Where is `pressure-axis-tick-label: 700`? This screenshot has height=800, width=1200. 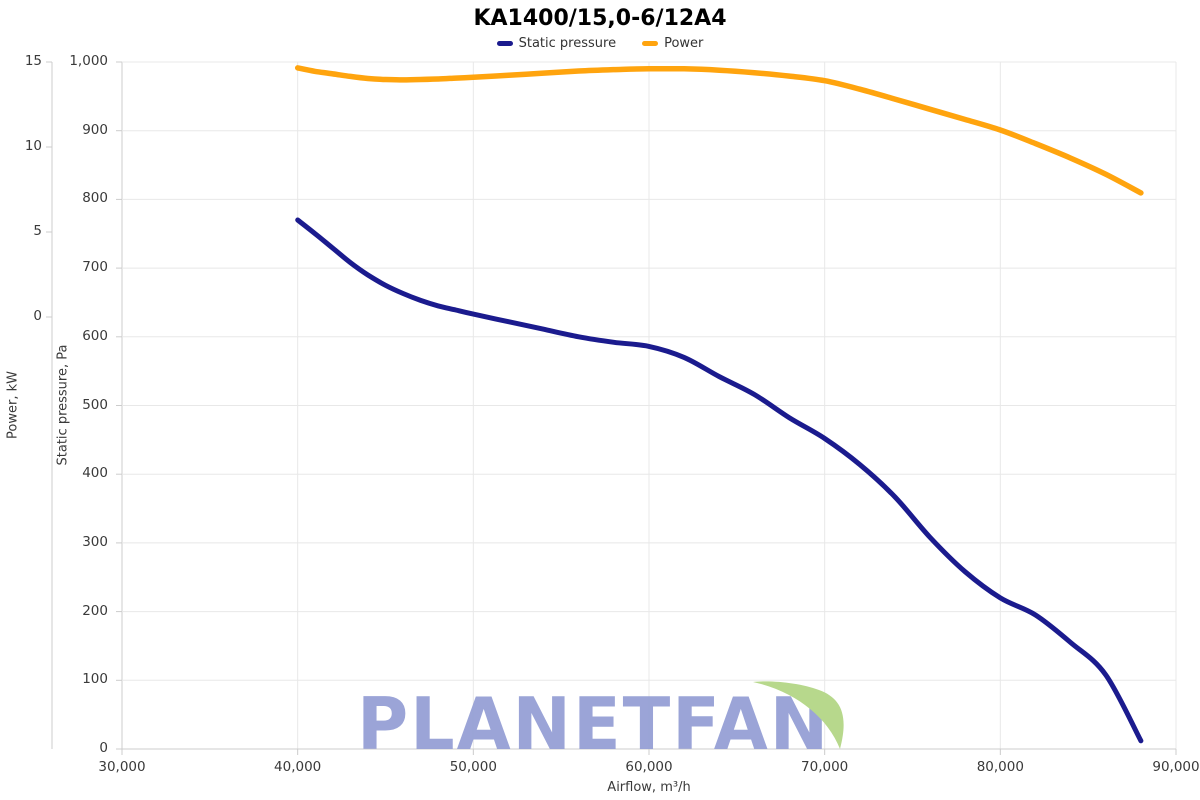
pressure-axis-tick-label: 700 is located at coordinates (95, 267).